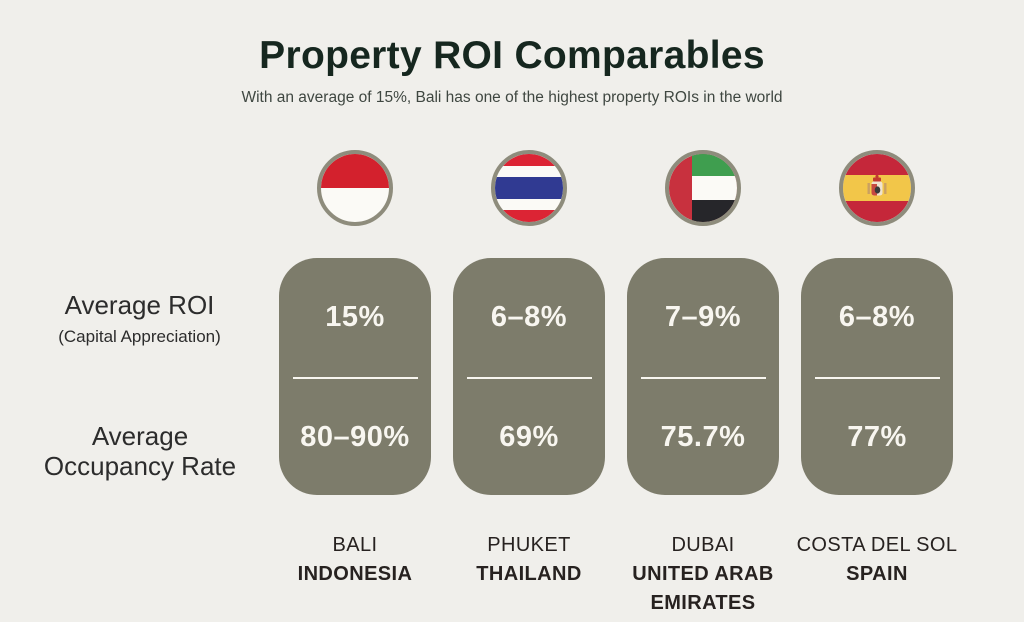 Image resolution: width=1024 pixels, height=622 pixels. I want to click on occupancy-cell: 75.7%, so click(703, 437).